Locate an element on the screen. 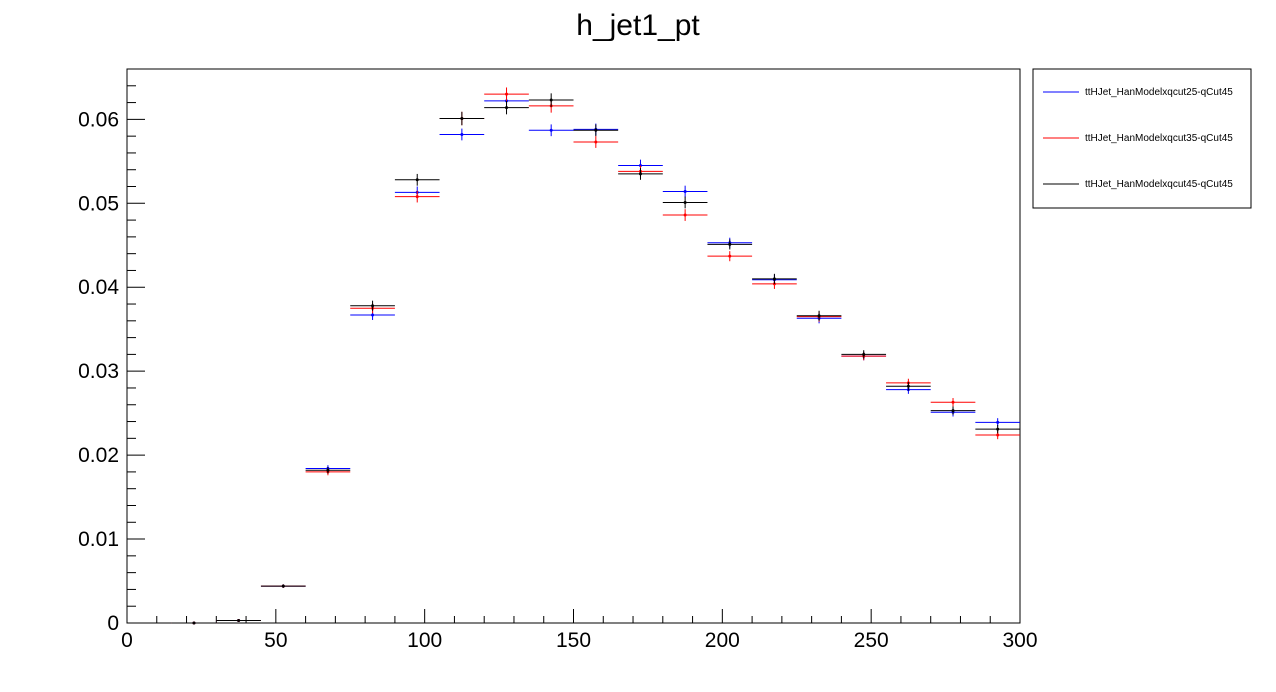 This screenshot has width=1276, height=692. x-tick-label: 200 is located at coordinates (722, 640).